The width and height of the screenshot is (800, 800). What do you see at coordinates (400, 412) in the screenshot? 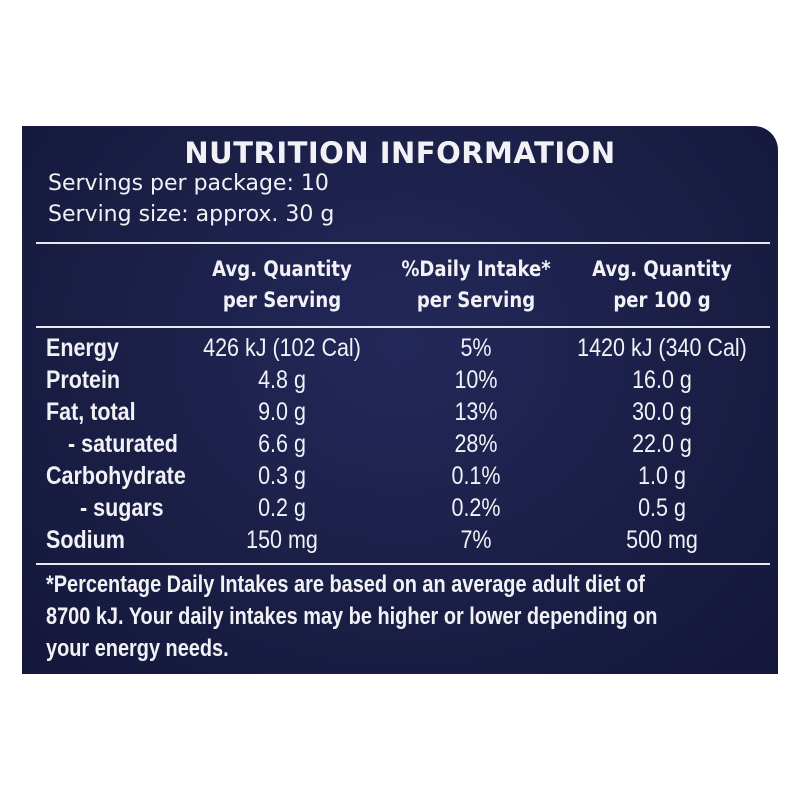
I see `table-row: Fat, total 9.0 g 13% 30.0 g` at bounding box center [400, 412].